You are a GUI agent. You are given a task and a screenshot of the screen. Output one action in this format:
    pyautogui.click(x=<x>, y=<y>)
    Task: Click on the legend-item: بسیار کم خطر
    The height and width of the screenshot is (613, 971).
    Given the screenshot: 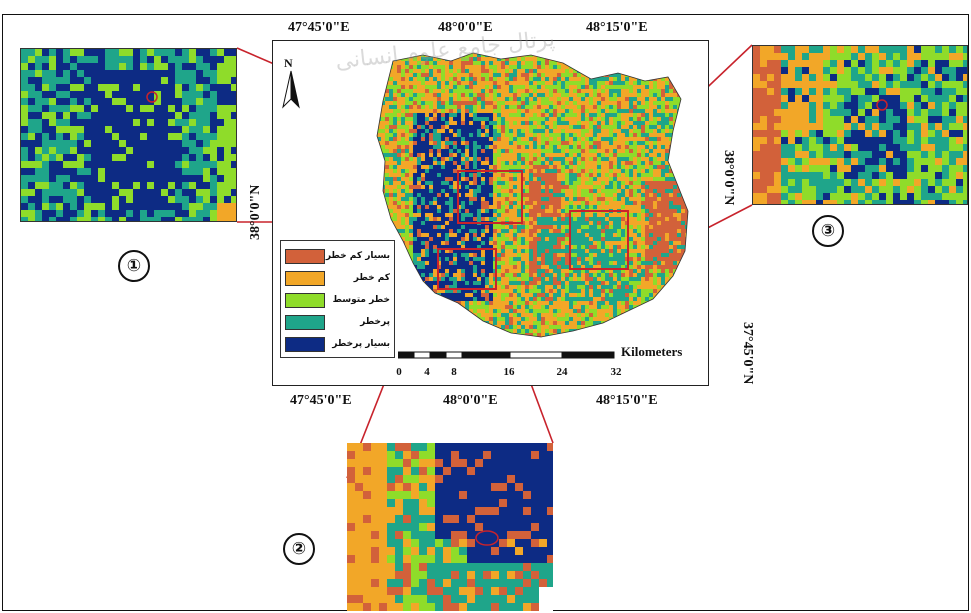 What is the action you would take?
    pyautogui.click(x=337, y=256)
    